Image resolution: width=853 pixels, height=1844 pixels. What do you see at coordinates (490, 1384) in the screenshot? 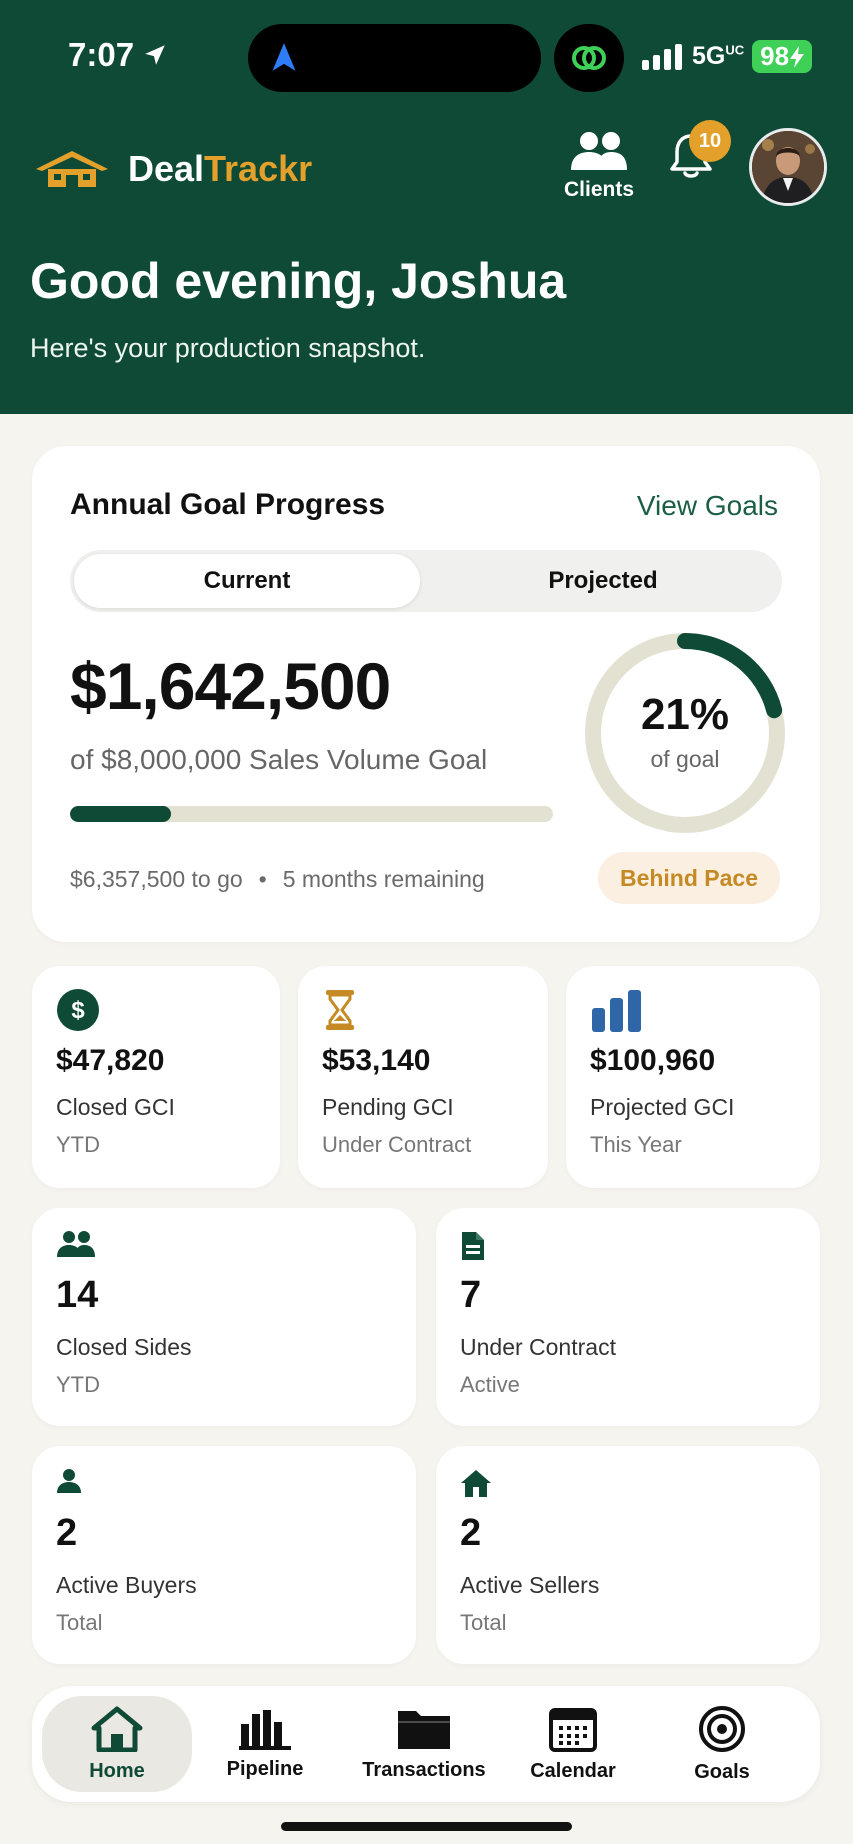
I see `stat-sublabel: Active` at bounding box center [490, 1384].